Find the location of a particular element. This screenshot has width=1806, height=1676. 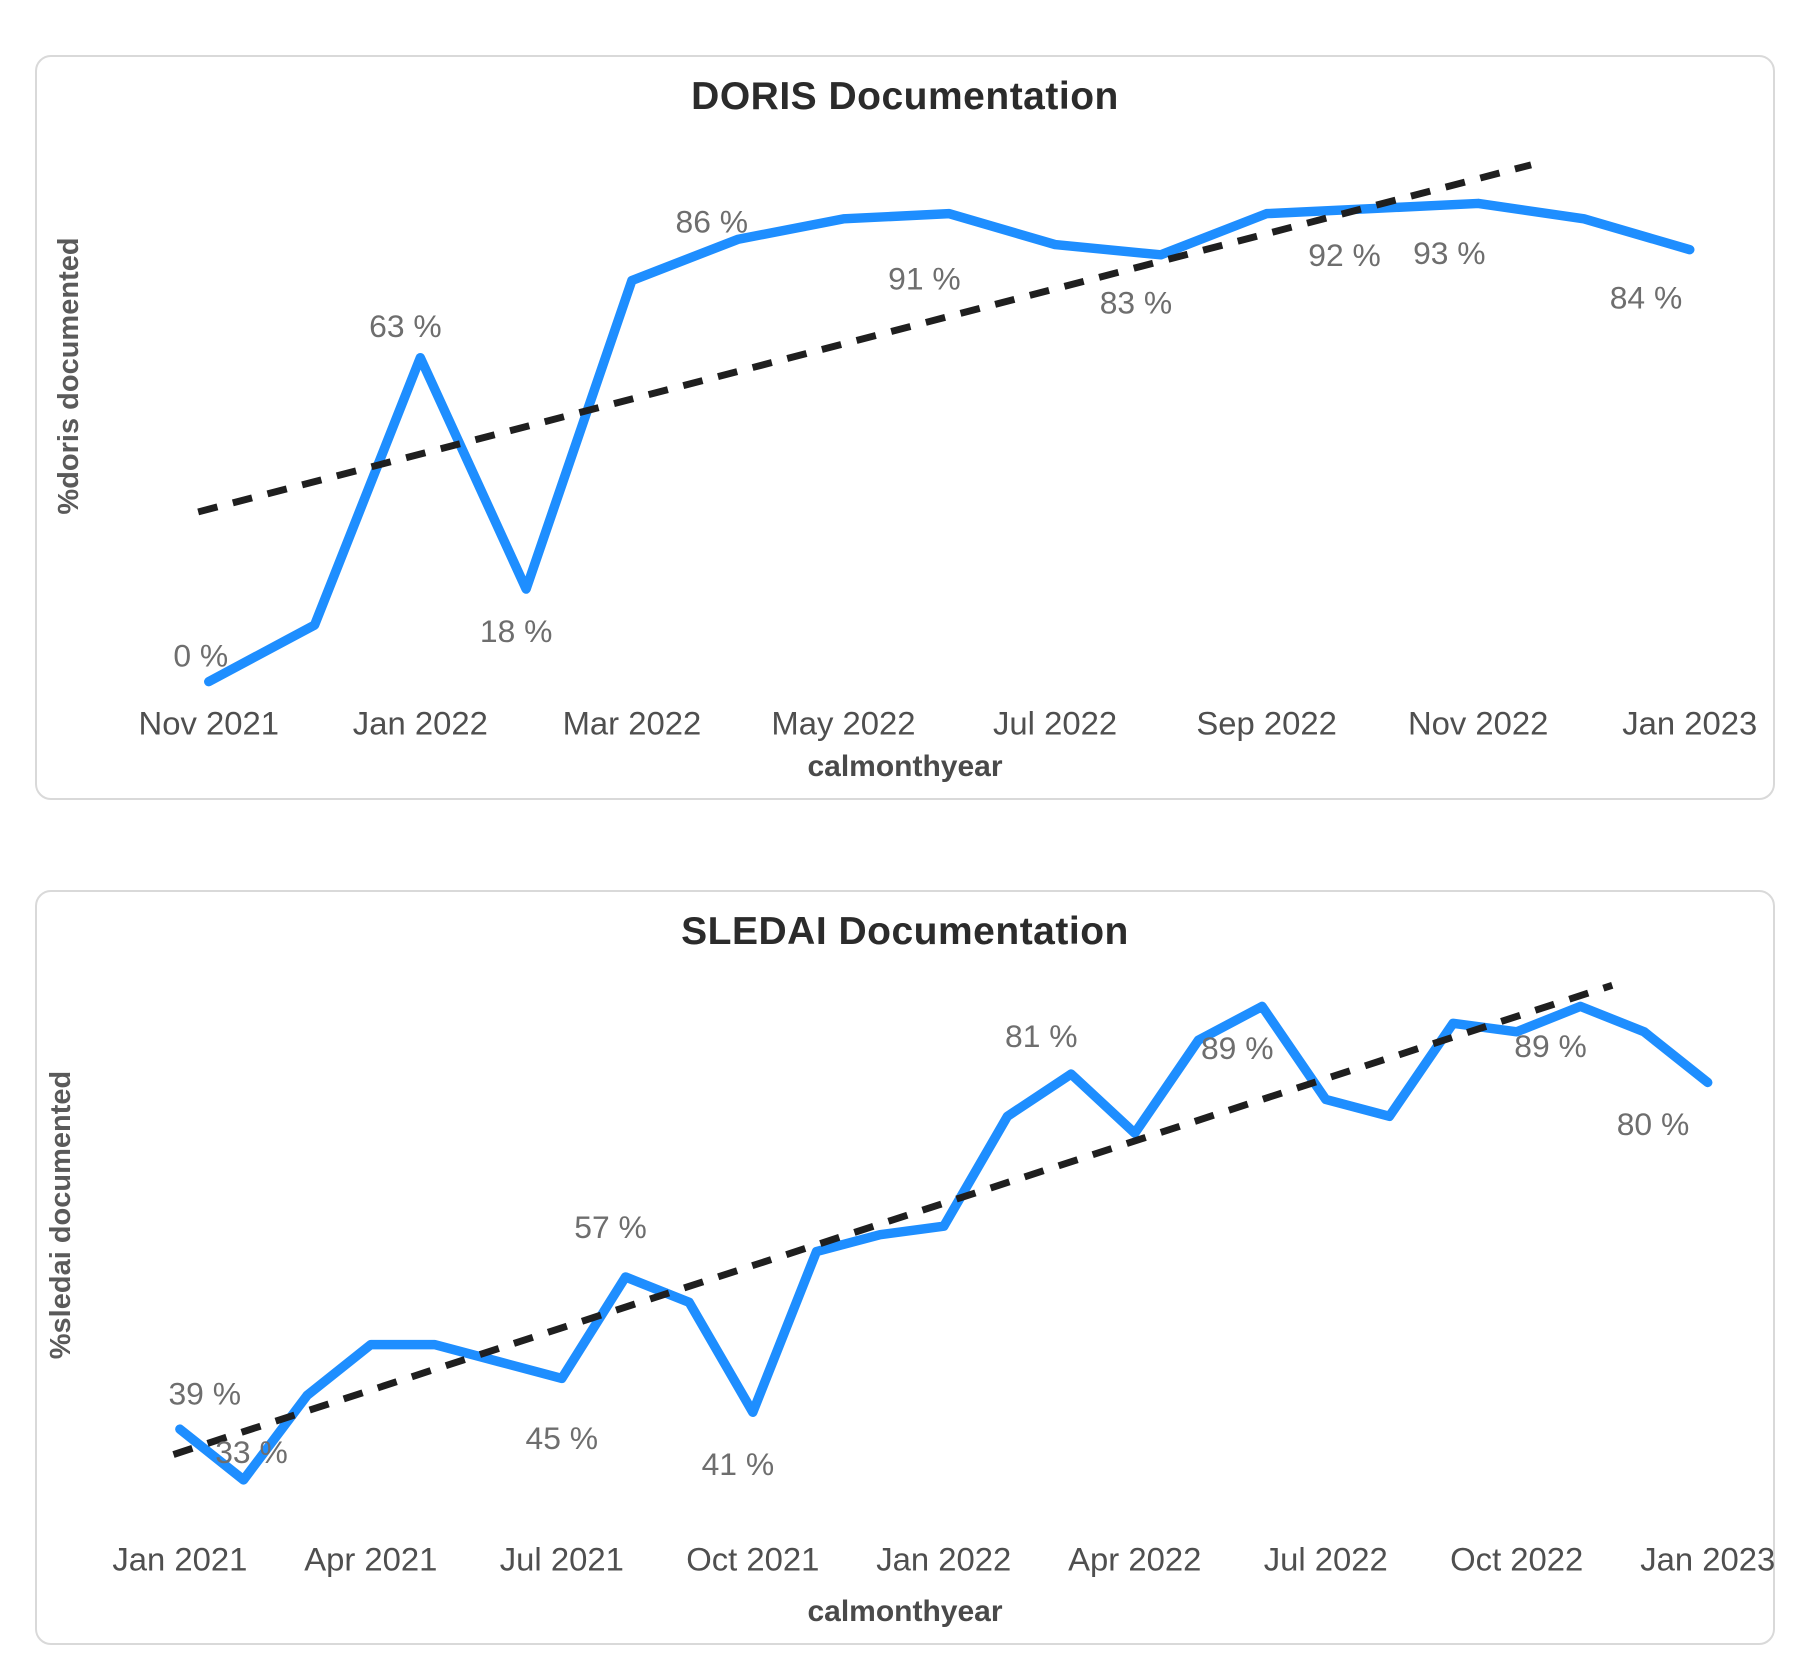

x-tick-label: Sep 2022 is located at coordinates (1266, 722).